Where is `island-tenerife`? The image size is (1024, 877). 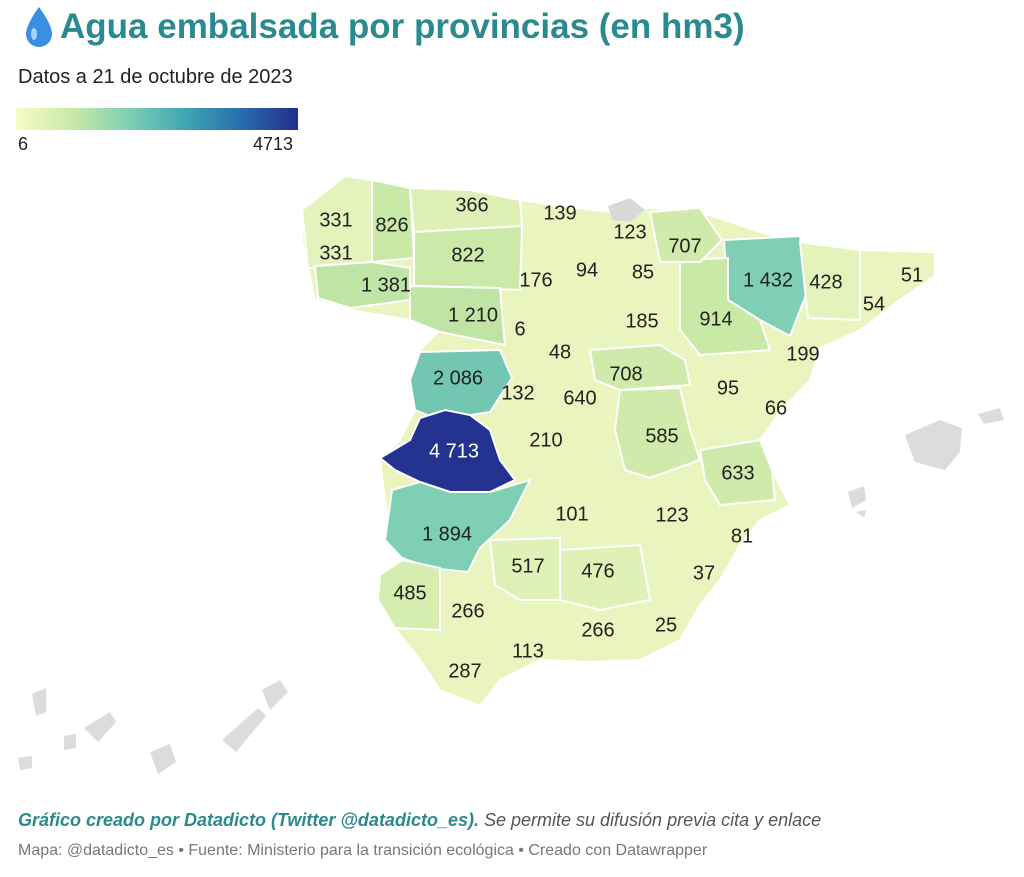
island-tenerife is located at coordinates (100, 727).